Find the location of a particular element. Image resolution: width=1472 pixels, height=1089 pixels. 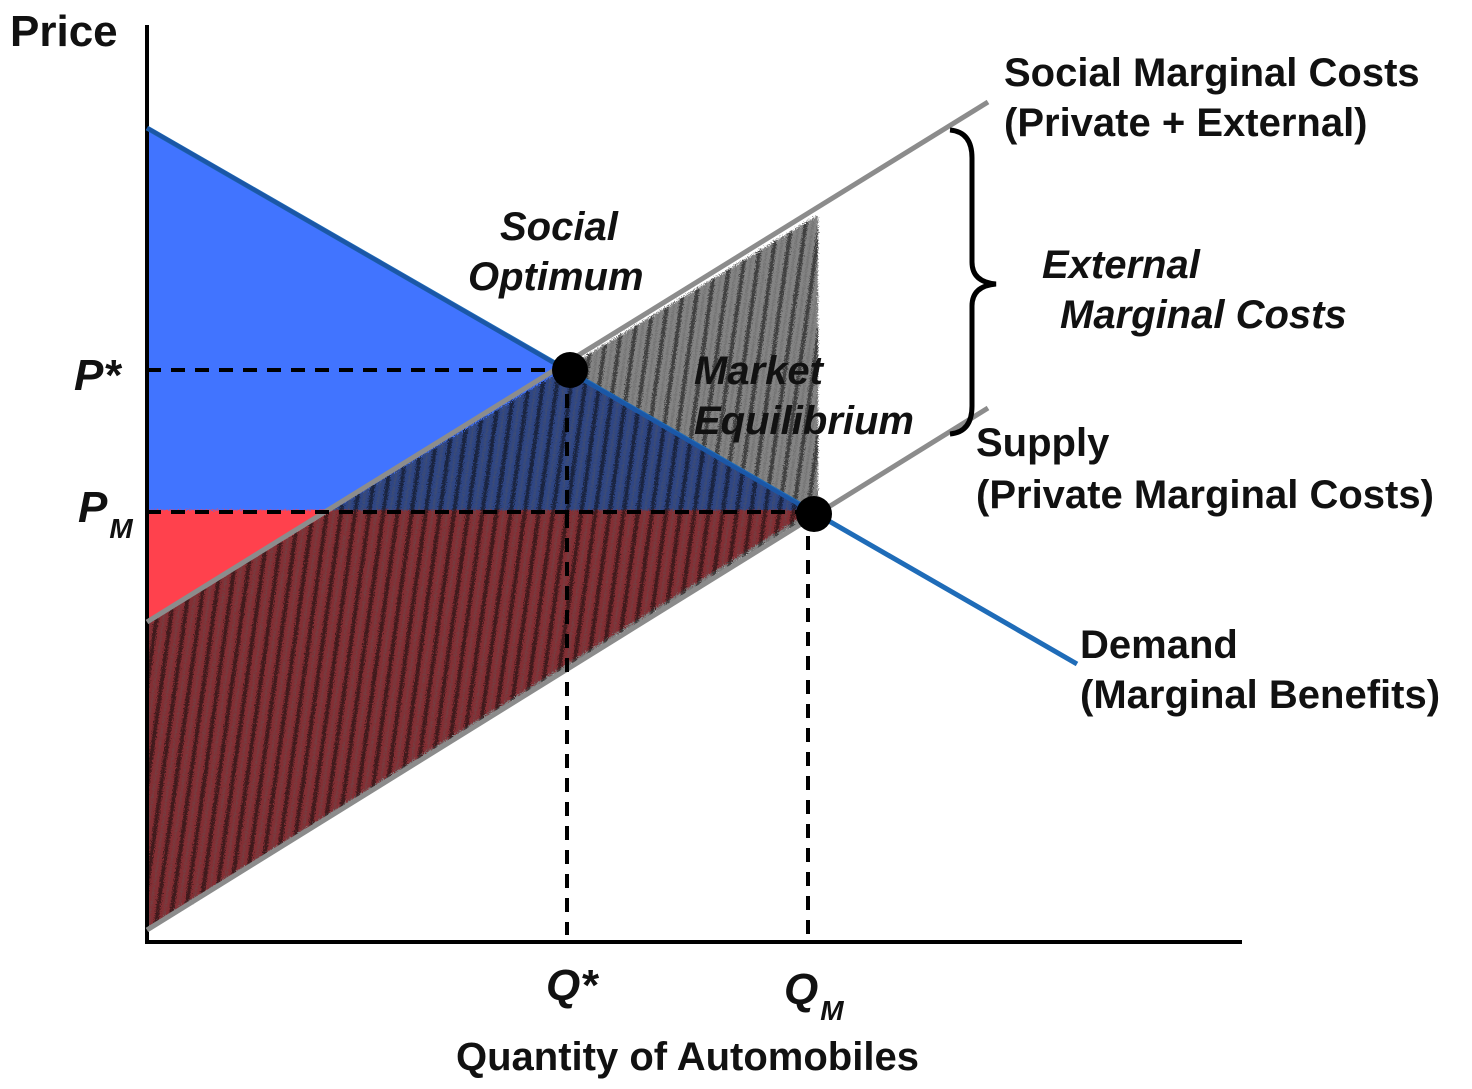

demand-label-line1: Demand is located at coordinates (1159, 645).